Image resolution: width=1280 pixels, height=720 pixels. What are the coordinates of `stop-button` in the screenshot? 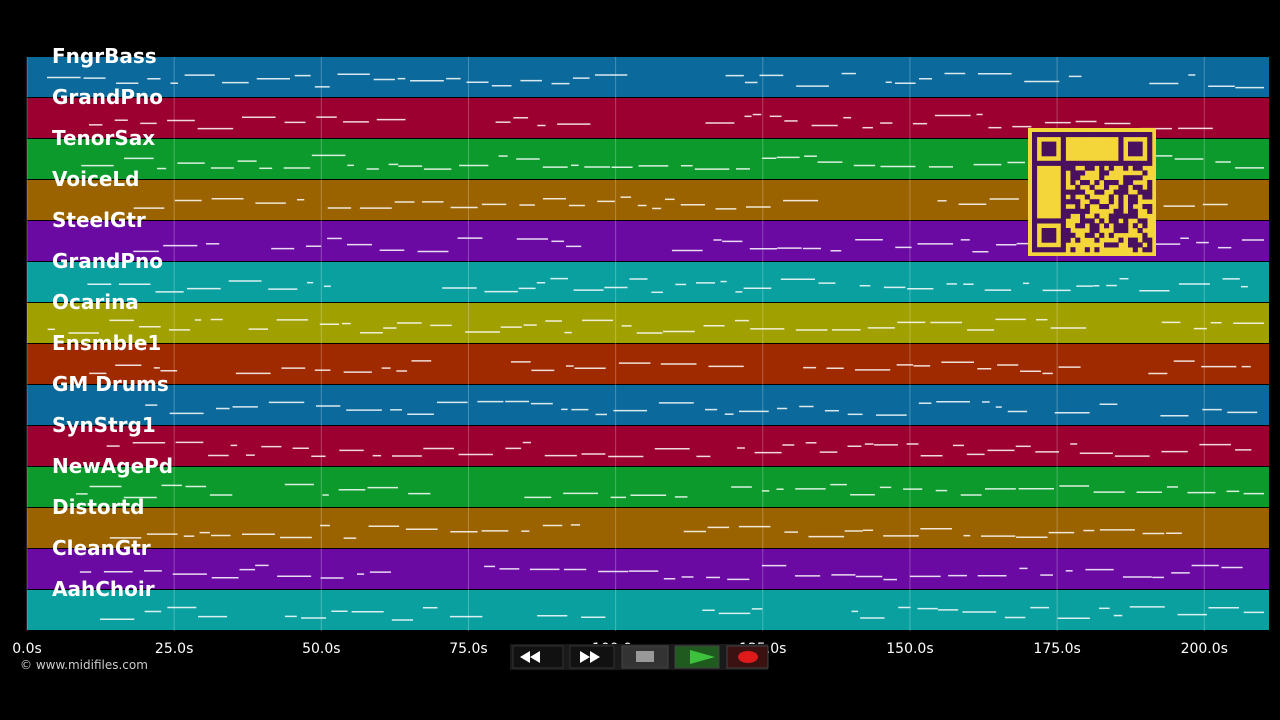 It's located at (645, 657).